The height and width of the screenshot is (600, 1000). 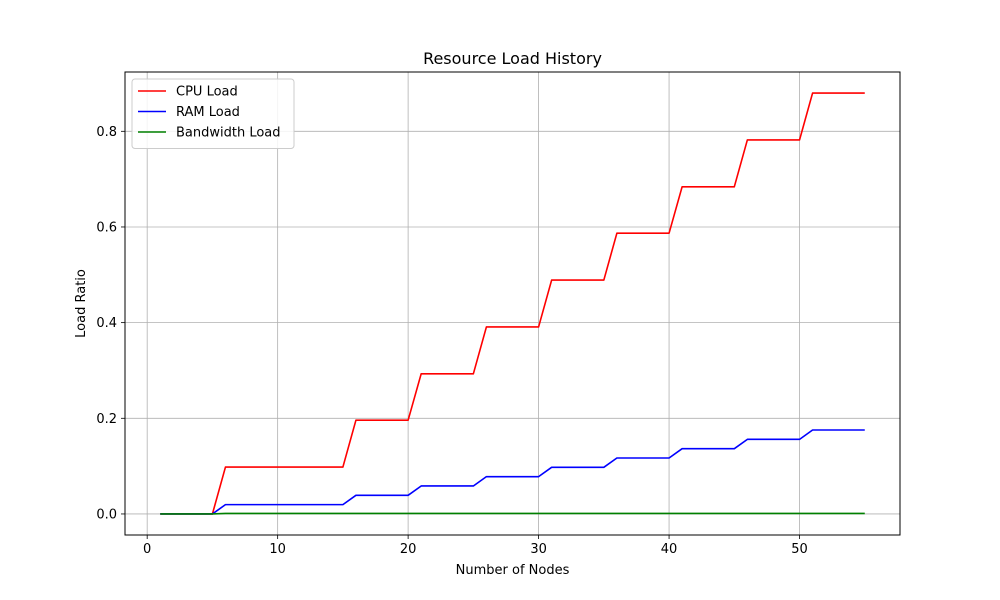 What do you see at coordinates (669, 549) in the screenshot?
I see `x-tick-label: 40` at bounding box center [669, 549].